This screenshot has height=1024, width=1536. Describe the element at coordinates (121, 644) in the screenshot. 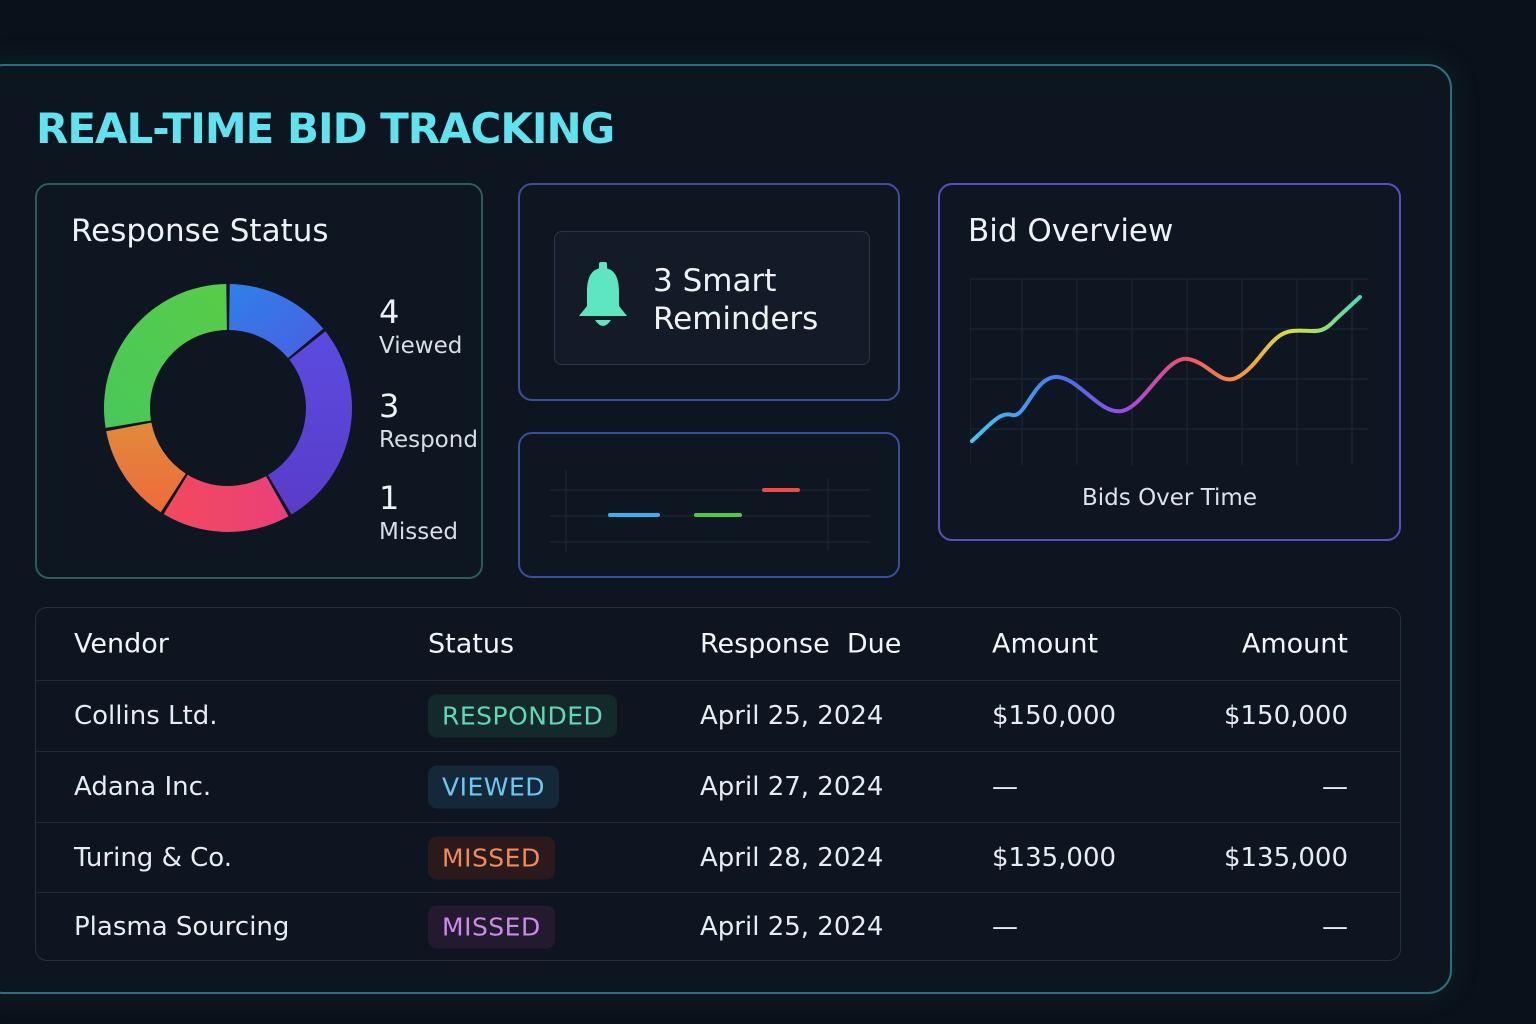

I see `header-vendor: Vendor` at that location.